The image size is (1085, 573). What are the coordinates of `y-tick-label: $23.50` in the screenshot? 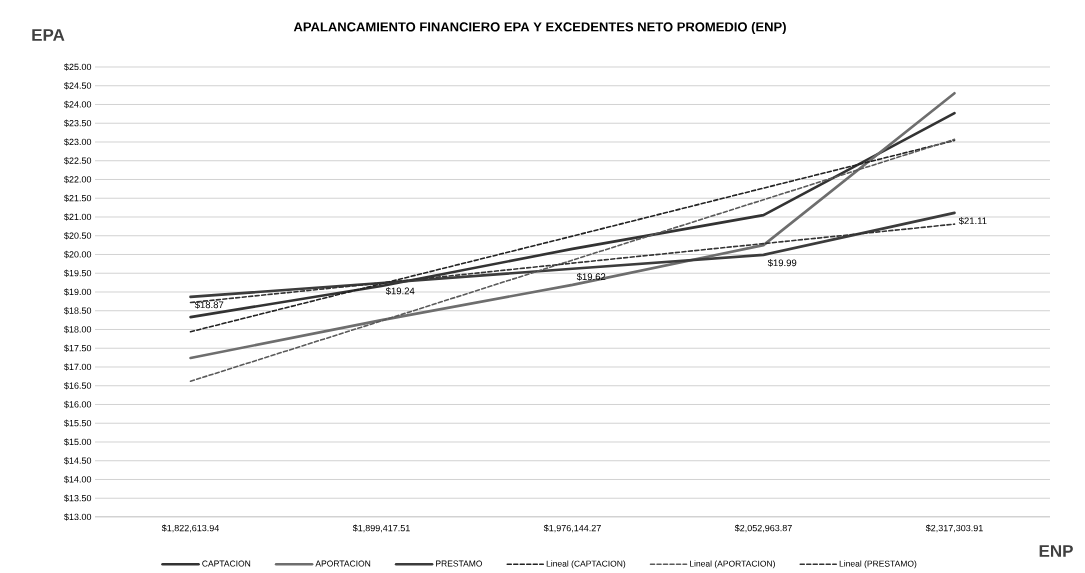 It's located at (78, 123).